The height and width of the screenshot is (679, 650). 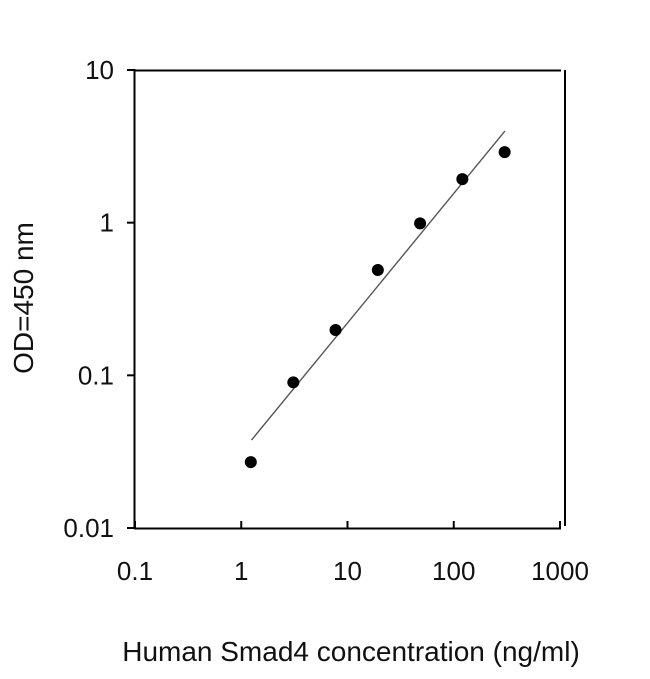 What do you see at coordinates (23, 298) in the screenshot?
I see `y-axis-title: OD=450 nm` at bounding box center [23, 298].